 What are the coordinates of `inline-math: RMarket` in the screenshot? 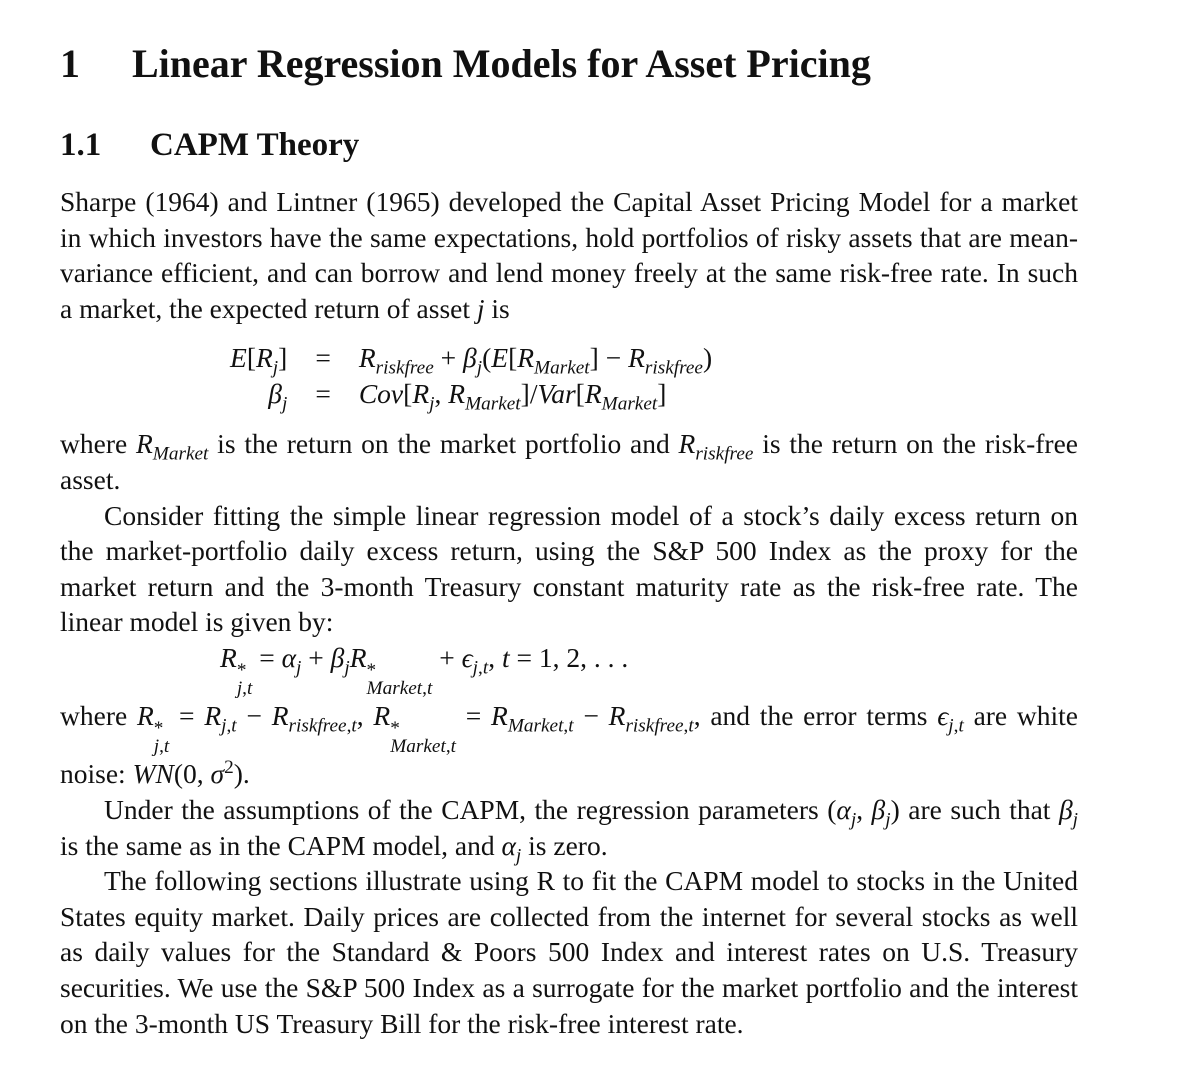 It's located at (171, 446).